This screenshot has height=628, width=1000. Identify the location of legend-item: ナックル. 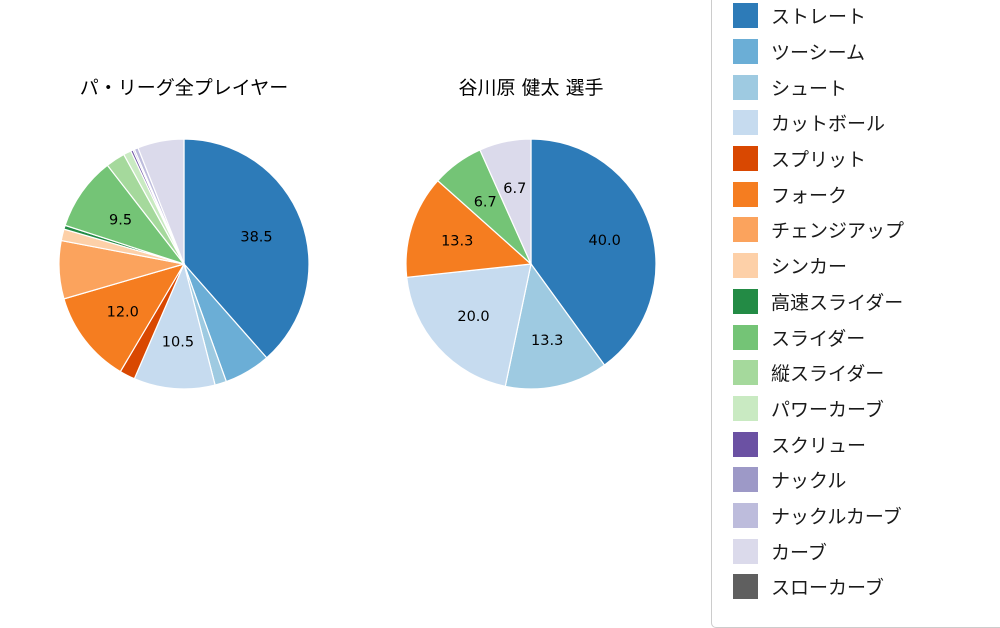
(866, 480).